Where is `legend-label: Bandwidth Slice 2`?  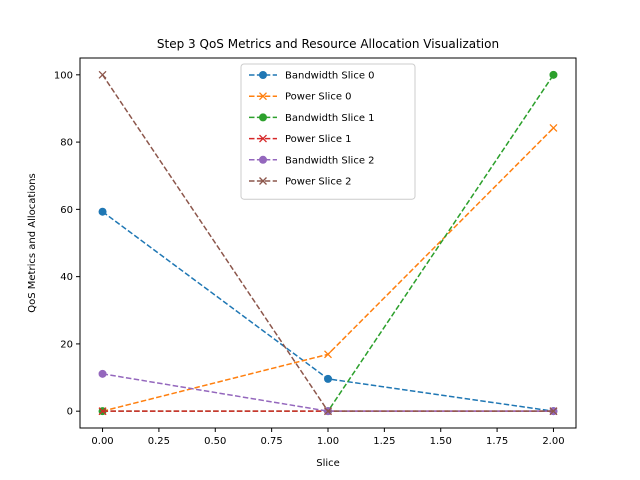
legend-label: Bandwidth Slice 2 is located at coordinates (330, 160).